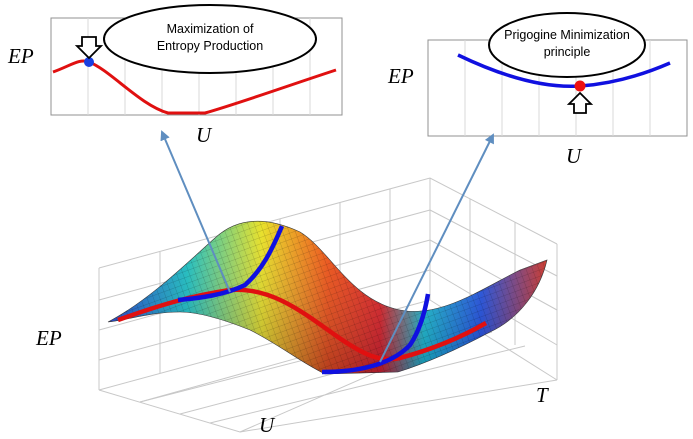  Describe the element at coordinates (567, 35) in the screenshot. I see `right-bubble-line1: Prigogine Minimization` at that location.